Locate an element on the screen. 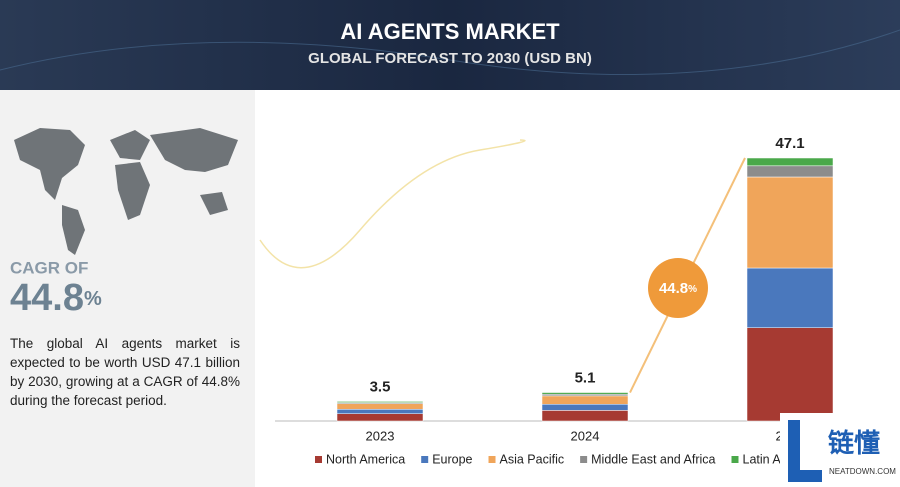 The width and height of the screenshot is (900, 487). x-tick-label: 2024 is located at coordinates (585, 435).